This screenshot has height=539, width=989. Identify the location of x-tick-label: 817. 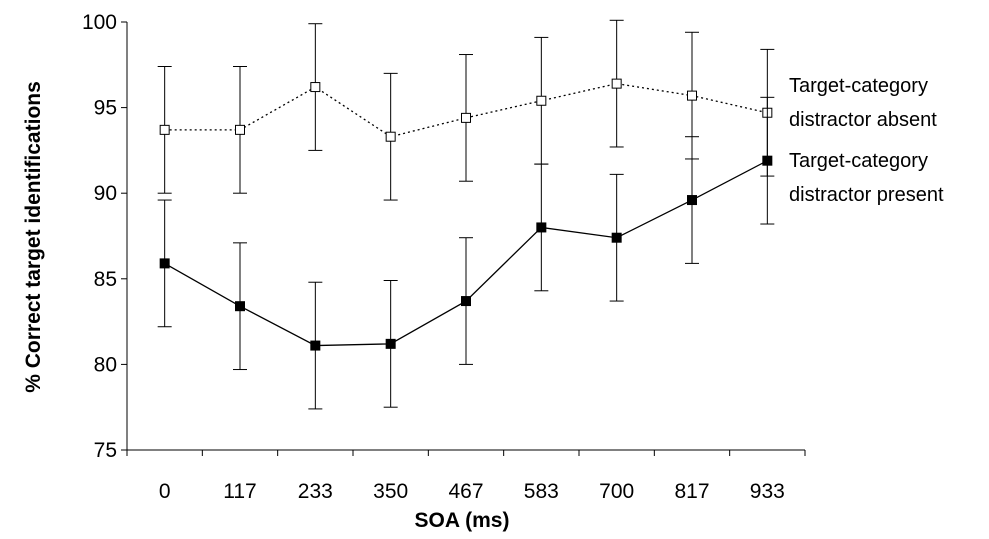
(691, 491).